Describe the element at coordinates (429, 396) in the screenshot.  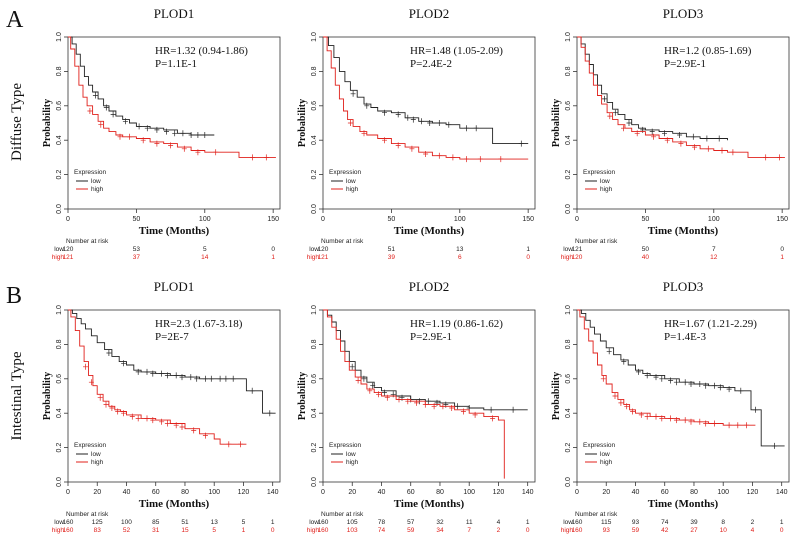
I see `plot-frame` at that location.